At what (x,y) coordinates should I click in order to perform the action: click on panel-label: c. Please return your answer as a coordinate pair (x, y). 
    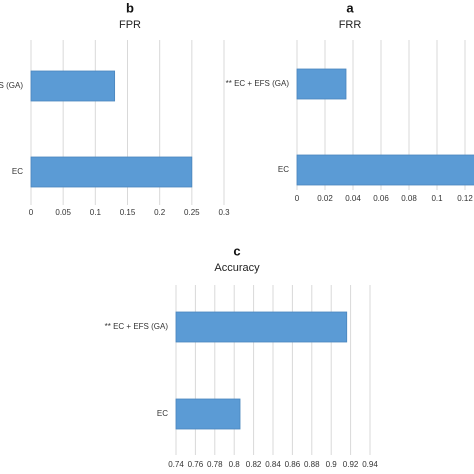
    Looking at the image, I should click on (236, 250).